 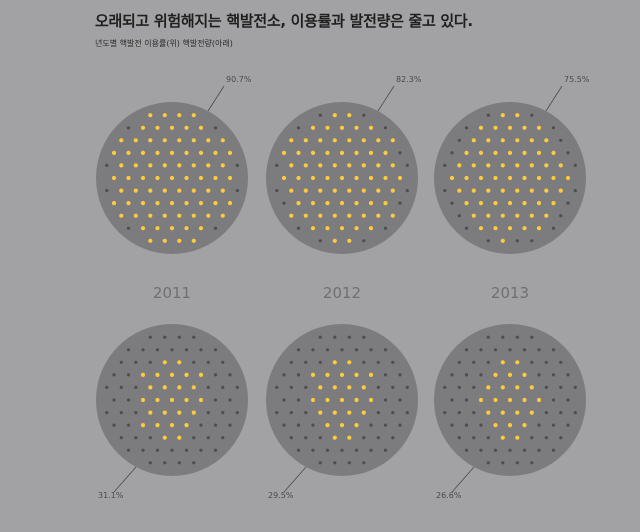 What do you see at coordinates (239, 79) in the screenshot?
I see `value-label: 90.7%` at bounding box center [239, 79].